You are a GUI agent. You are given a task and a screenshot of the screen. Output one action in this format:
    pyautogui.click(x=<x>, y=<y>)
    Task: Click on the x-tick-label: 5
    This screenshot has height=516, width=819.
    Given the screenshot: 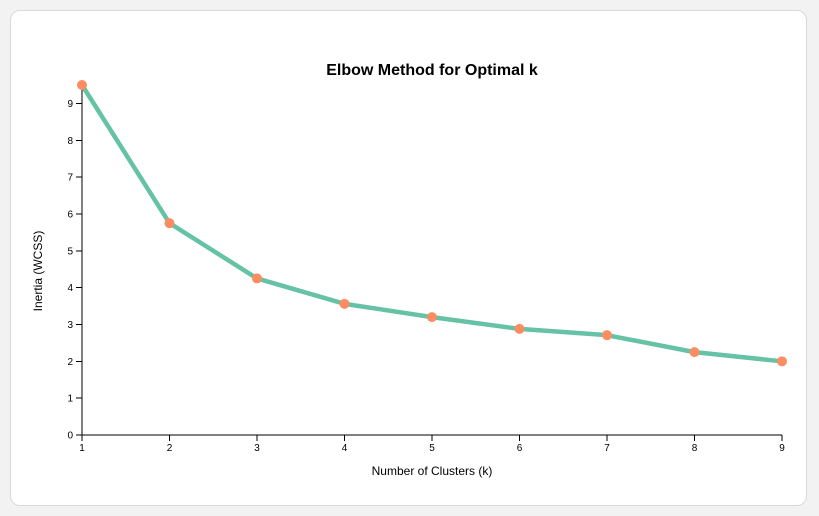 What is the action you would take?
    pyautogui.click(x=432, y=448)
    